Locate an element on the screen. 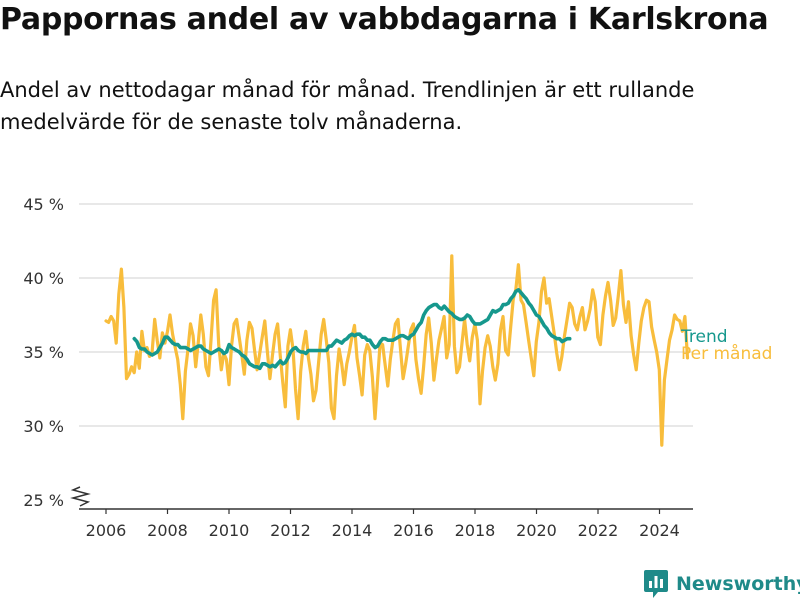 This screenshot has height=600, width=800. legend-label-trend: Trend is located at coordinates (704, 337).